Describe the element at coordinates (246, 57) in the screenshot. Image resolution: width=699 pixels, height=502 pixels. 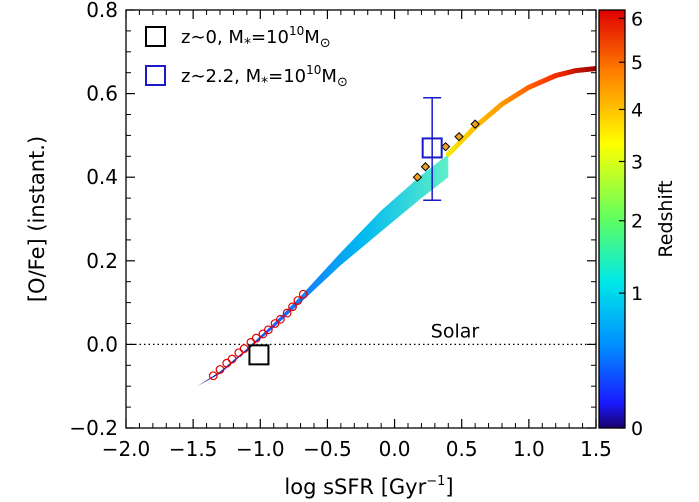
I see `legend: z∼0, M*=1010M⊙z∼2.2, M*=1010M⊙` at that location.